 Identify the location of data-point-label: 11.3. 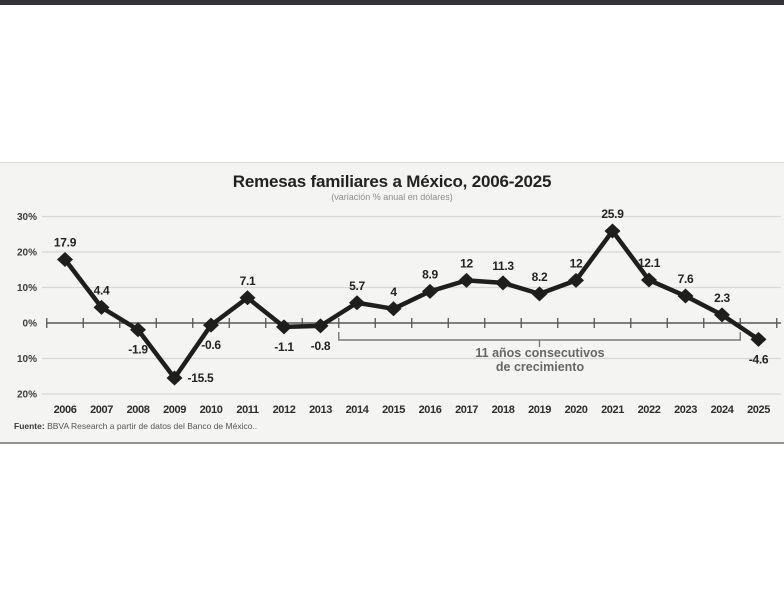
(503, 266).